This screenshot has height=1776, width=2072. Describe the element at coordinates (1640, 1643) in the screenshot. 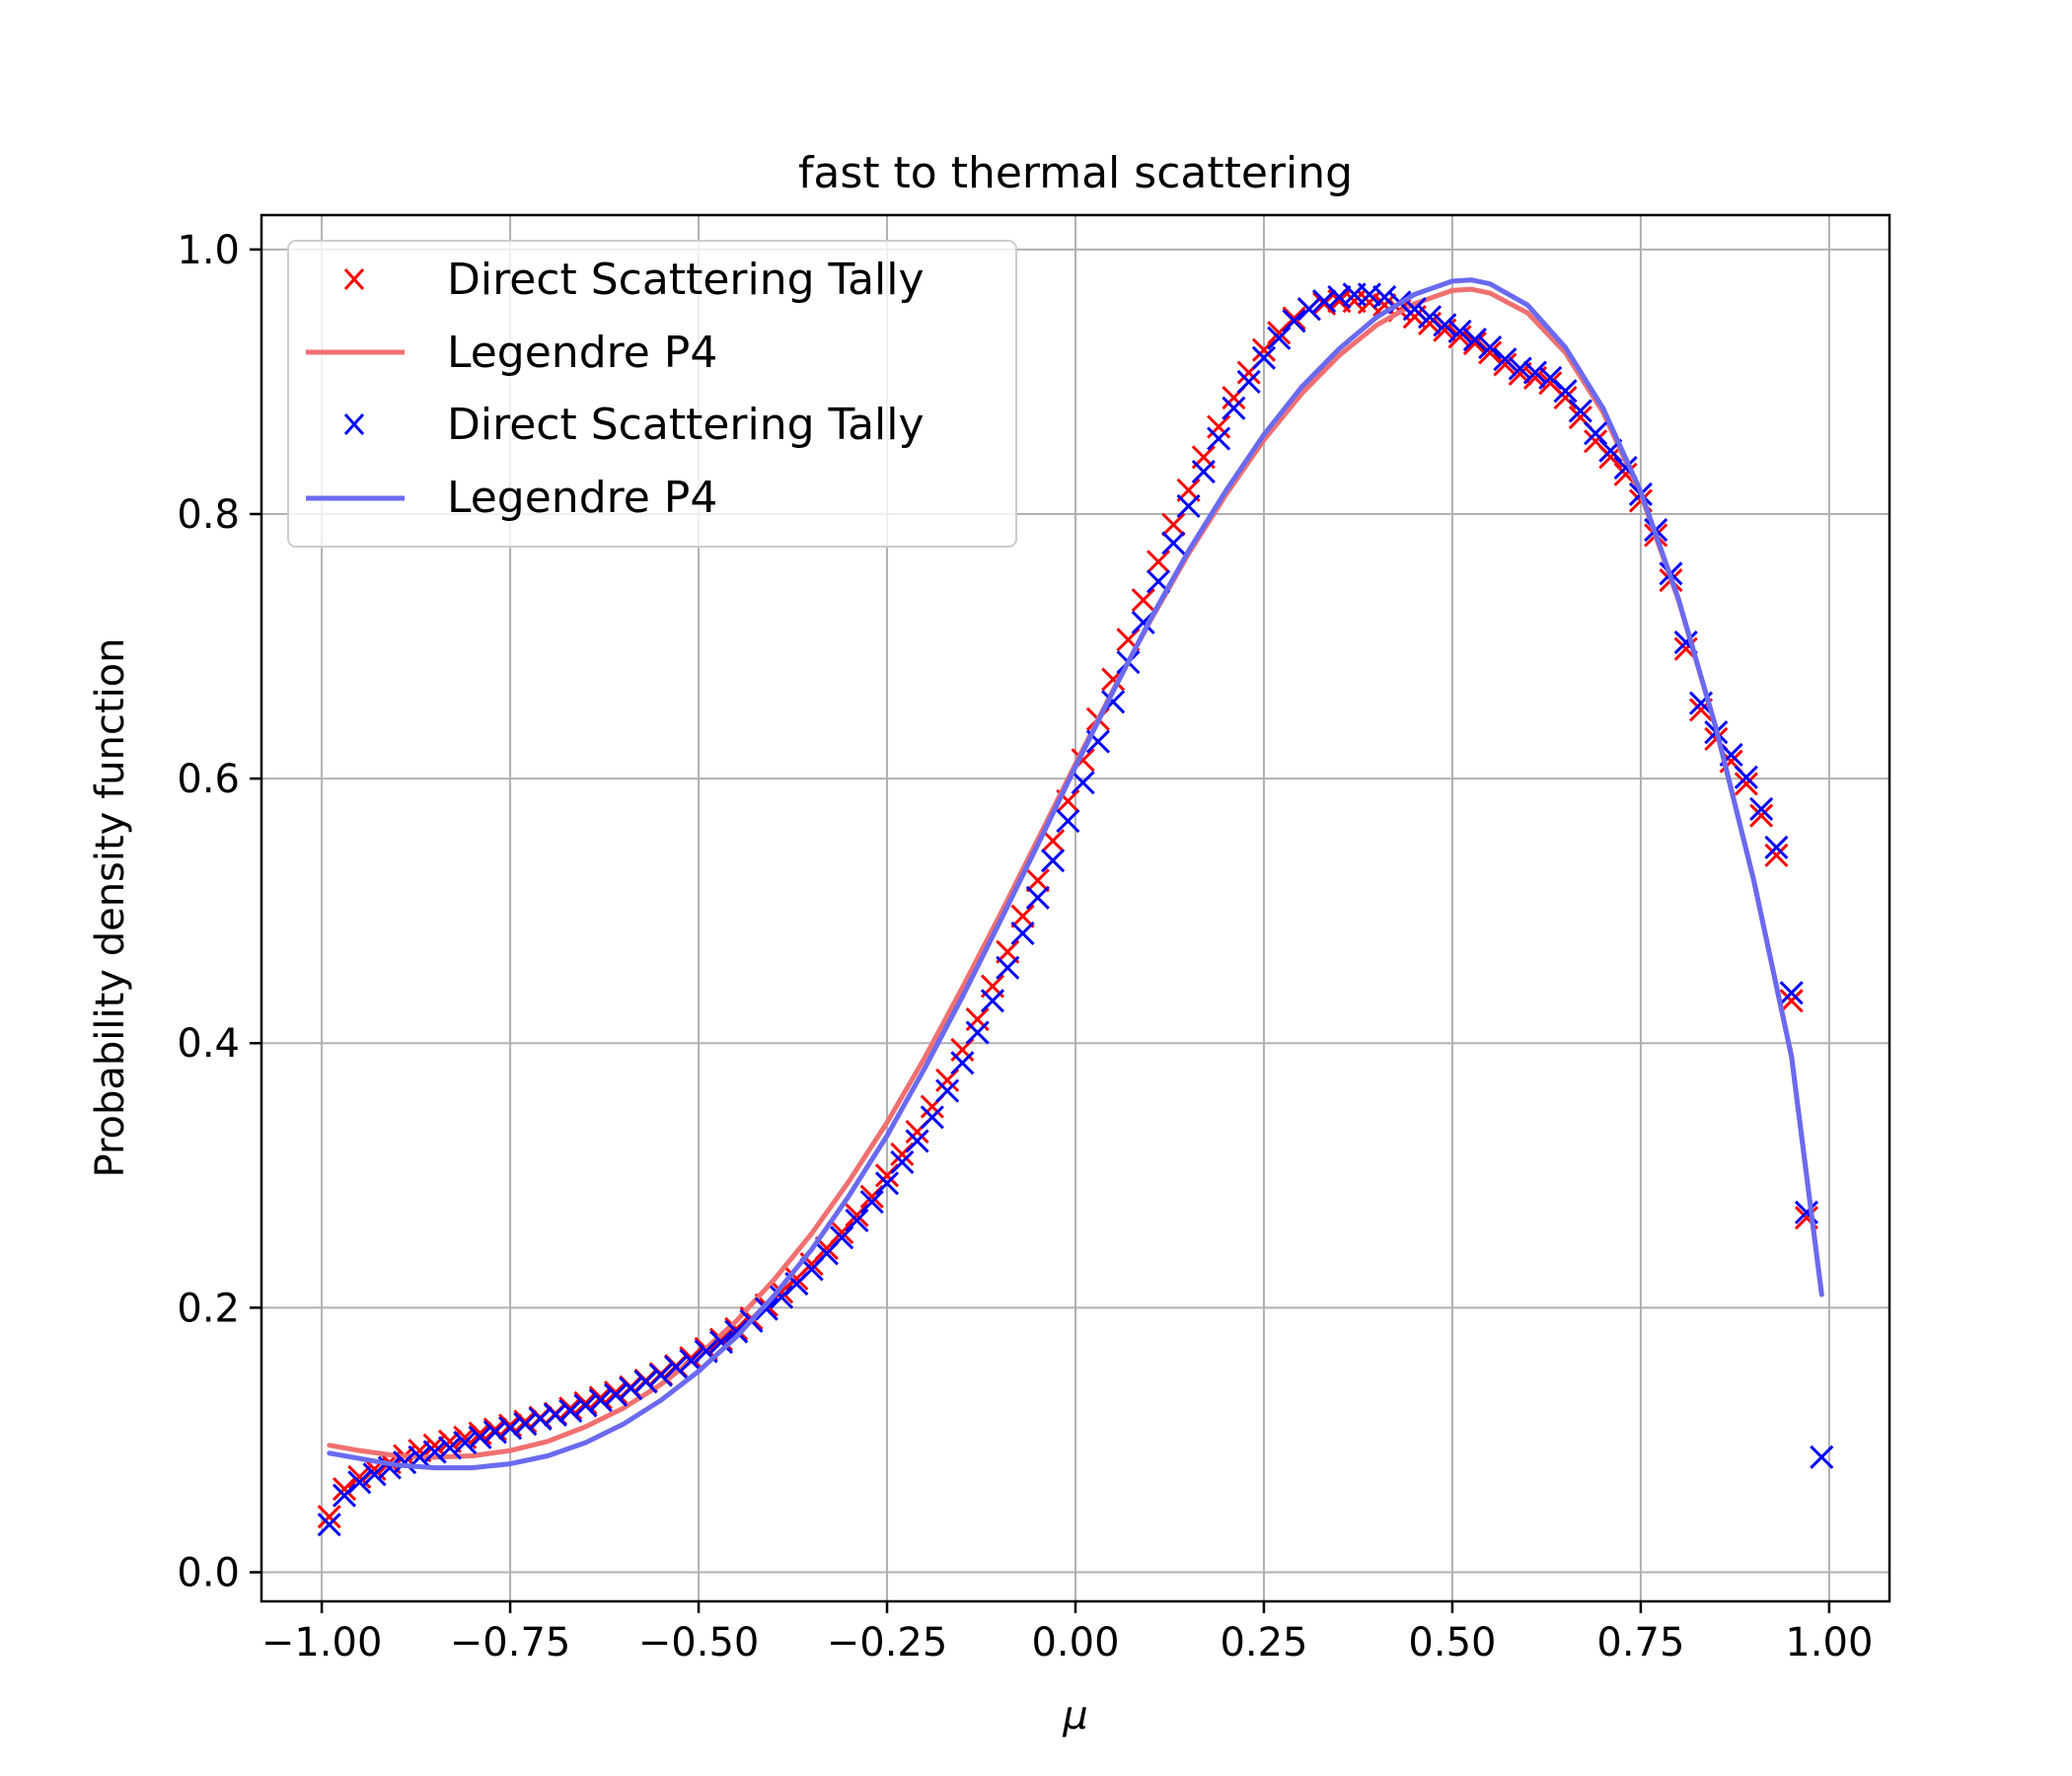

I see `x-tick-label: 0.75` at that location.